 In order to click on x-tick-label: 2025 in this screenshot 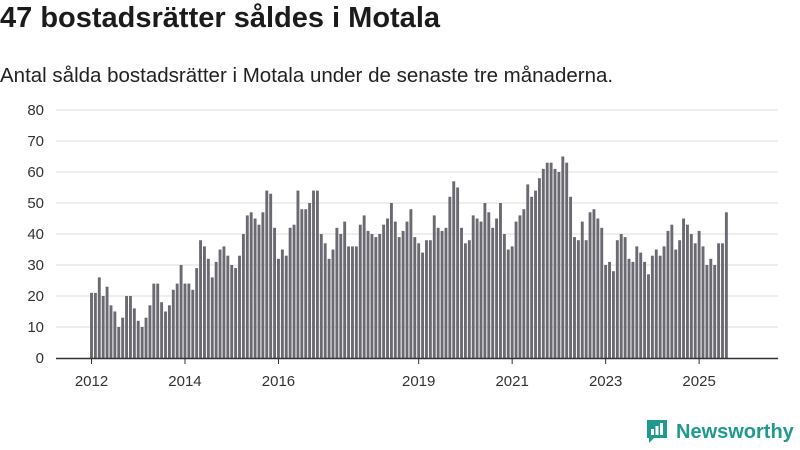, I will do `click(698, 381)`.